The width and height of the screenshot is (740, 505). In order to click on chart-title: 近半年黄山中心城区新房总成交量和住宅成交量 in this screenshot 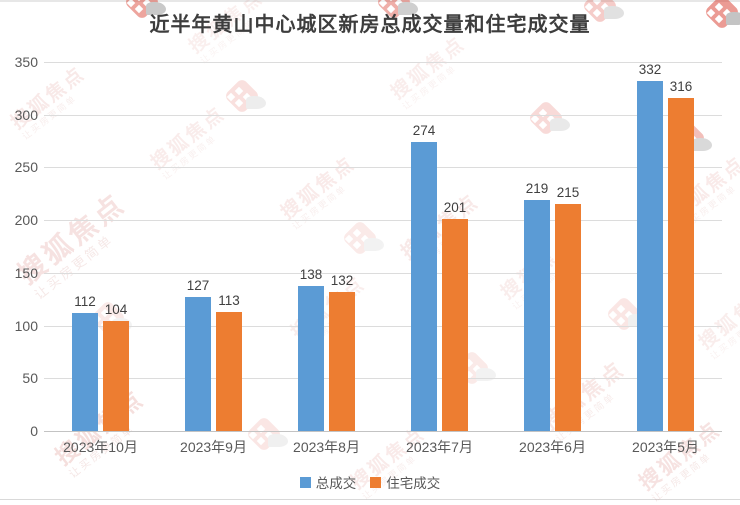, I will do `click(370, 25)`.